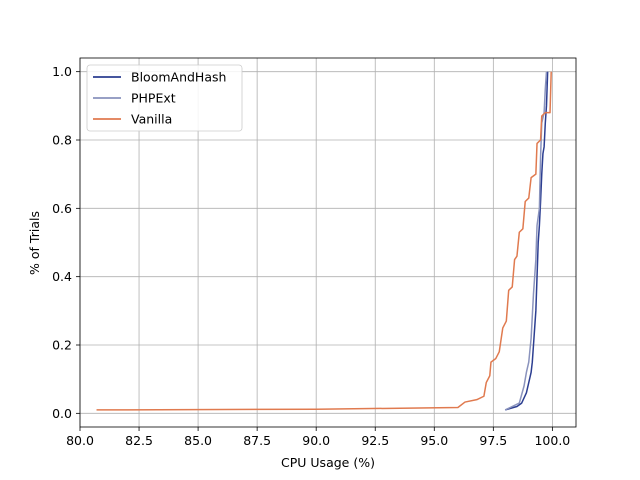  I want to click on legend-label-bloomandhash: BloomAndHash, so click(178, 77).